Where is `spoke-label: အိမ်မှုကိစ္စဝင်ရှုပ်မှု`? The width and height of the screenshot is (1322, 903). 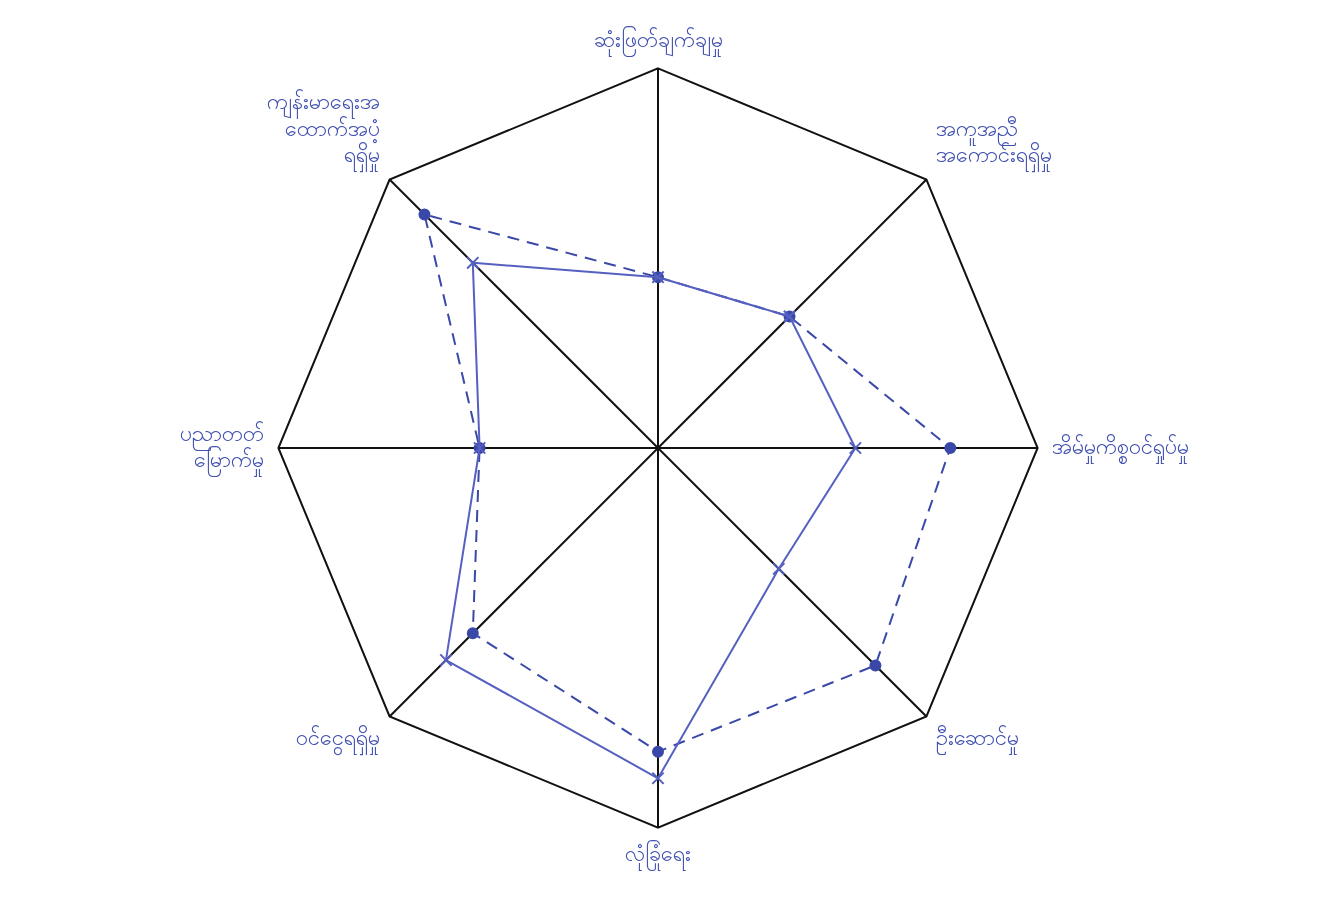 spoke-label: အိမ်မှုကိစ္စဝင်ရှုပ်မှု is located at coordinates (1120, 448).